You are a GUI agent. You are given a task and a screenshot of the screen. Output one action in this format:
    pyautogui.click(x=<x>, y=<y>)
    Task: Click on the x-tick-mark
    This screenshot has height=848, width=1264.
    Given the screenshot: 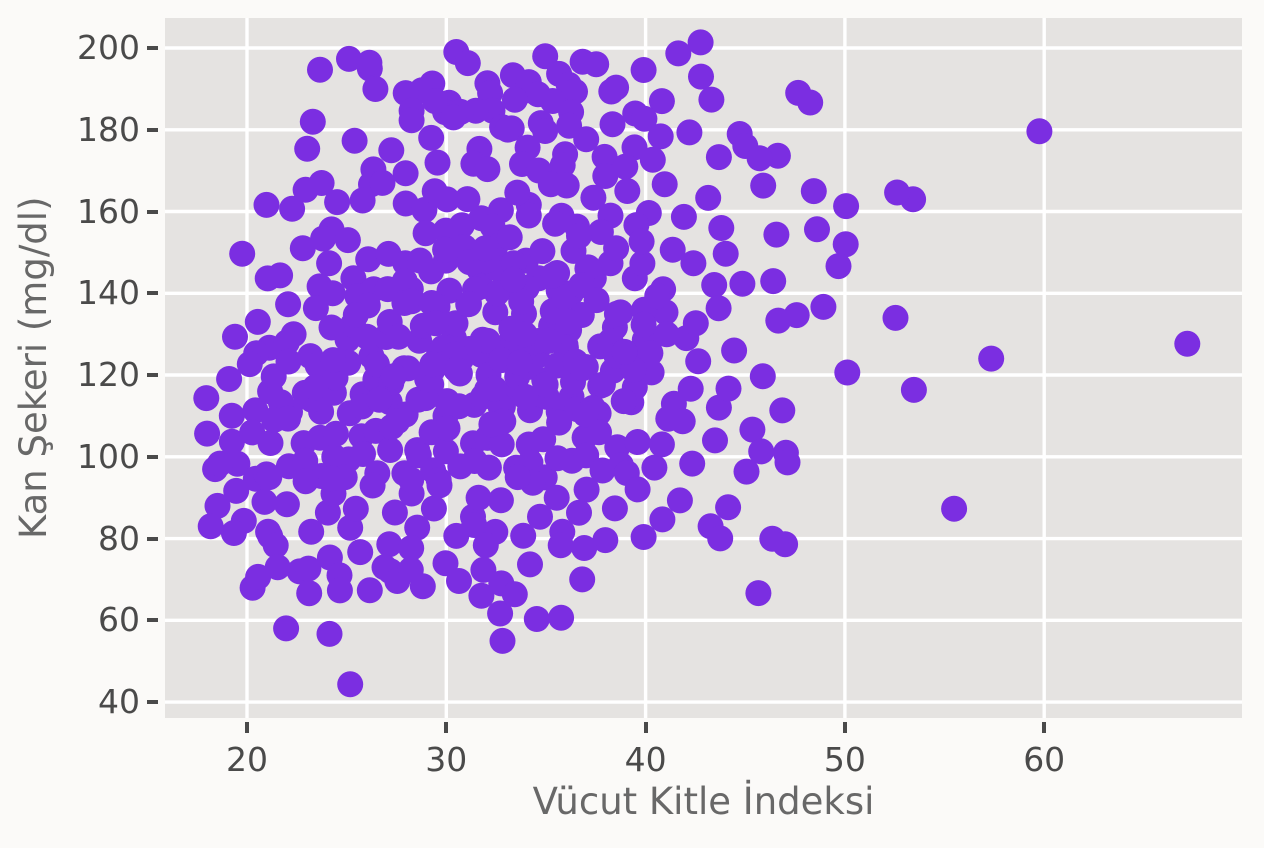 What is the action you would take?
    pyautogui.click(x=247, y=727)
    